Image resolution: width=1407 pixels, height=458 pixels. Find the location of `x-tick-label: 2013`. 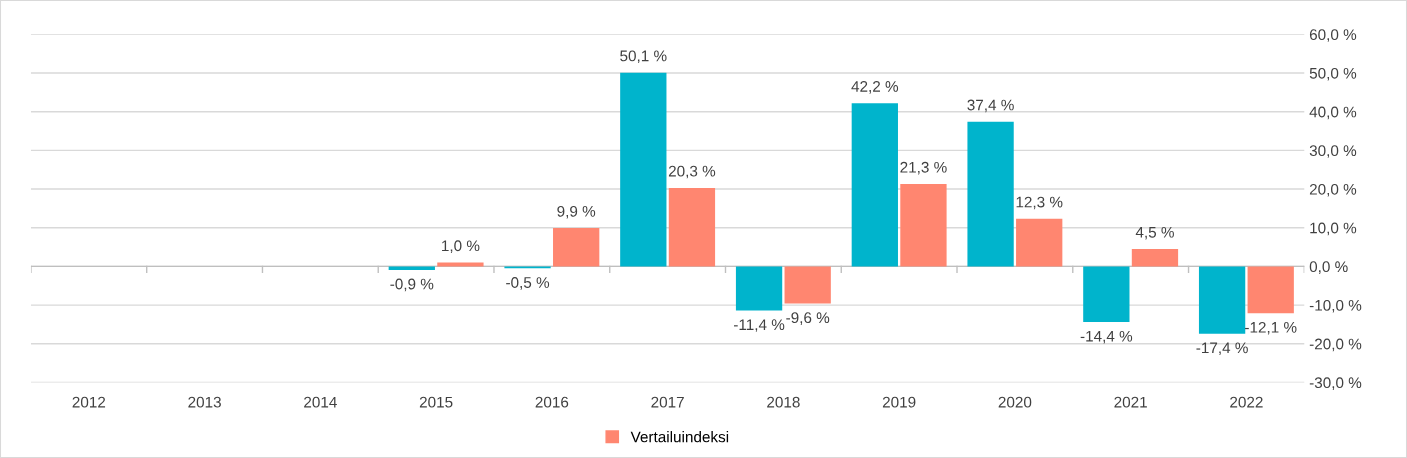

x-tick-label: 2013 is located at coordinates (204, 402).